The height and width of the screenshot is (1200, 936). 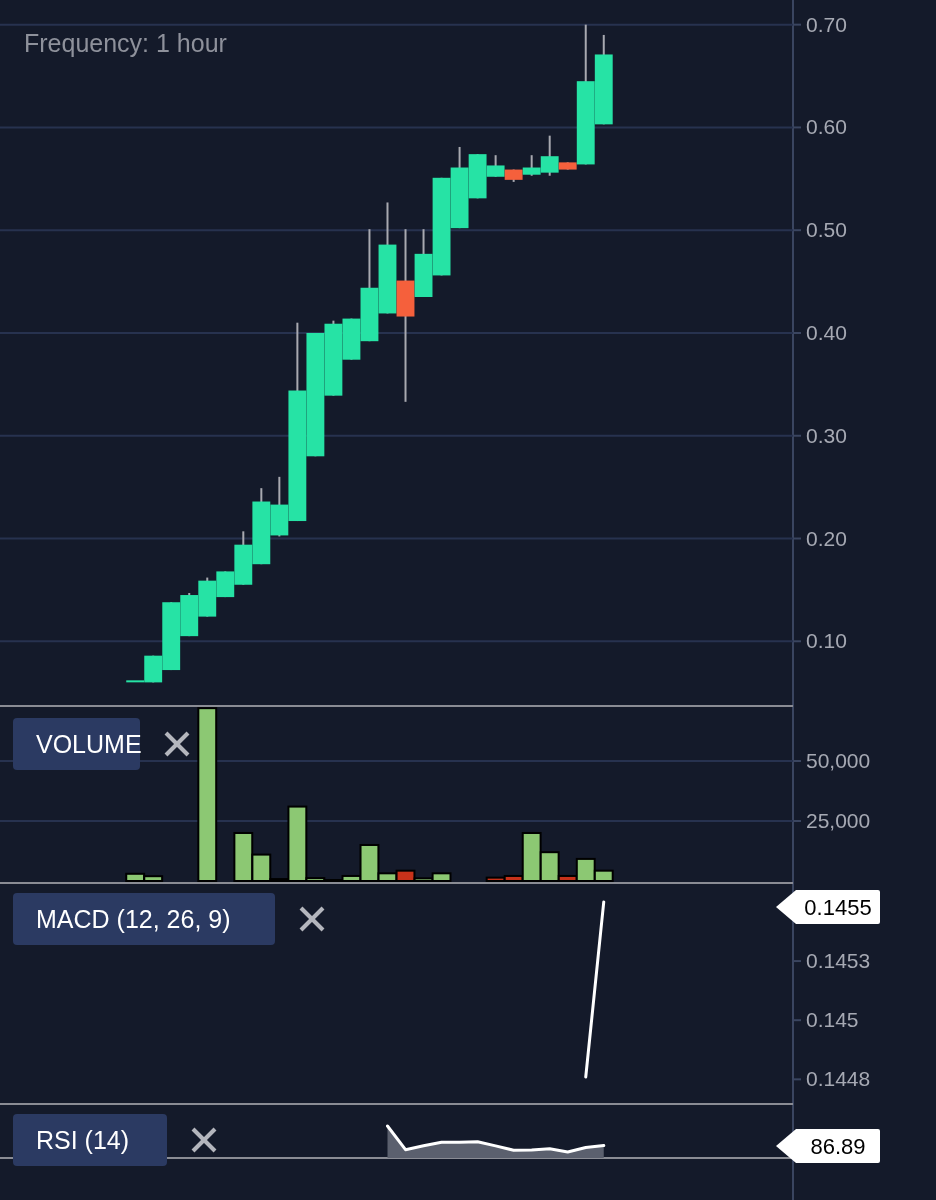 I want to click on y-tick-label: 0.30, so click(x=826, y=435).